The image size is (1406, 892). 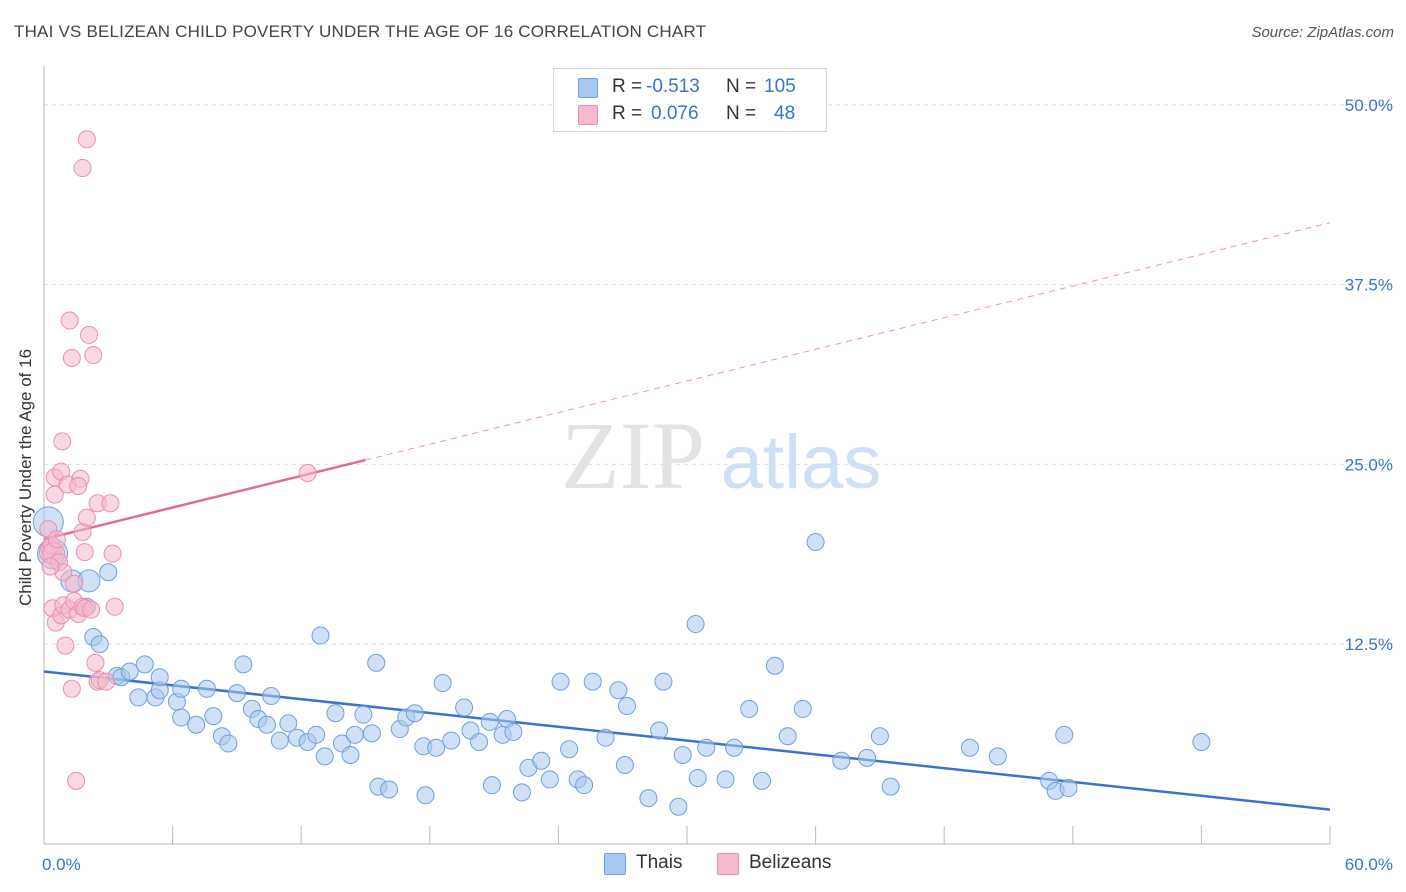 I want to click on n-value: 48, so click(x=785, y=113).